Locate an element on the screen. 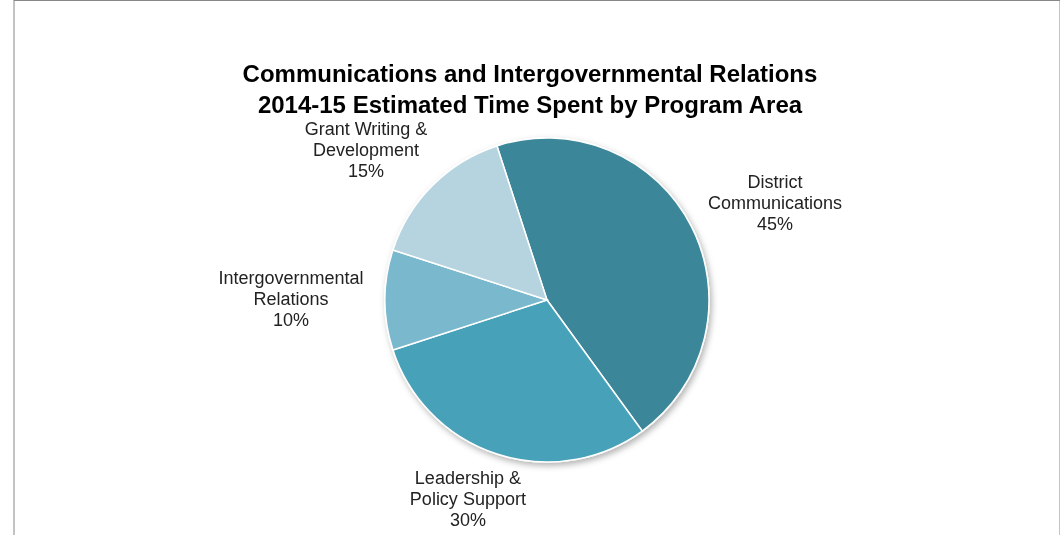 This screenshot has width=1060, height=535. chart-subtitle: 2014-15 Estimated Time Spent by Program Area is located at coordinates (530, 104).